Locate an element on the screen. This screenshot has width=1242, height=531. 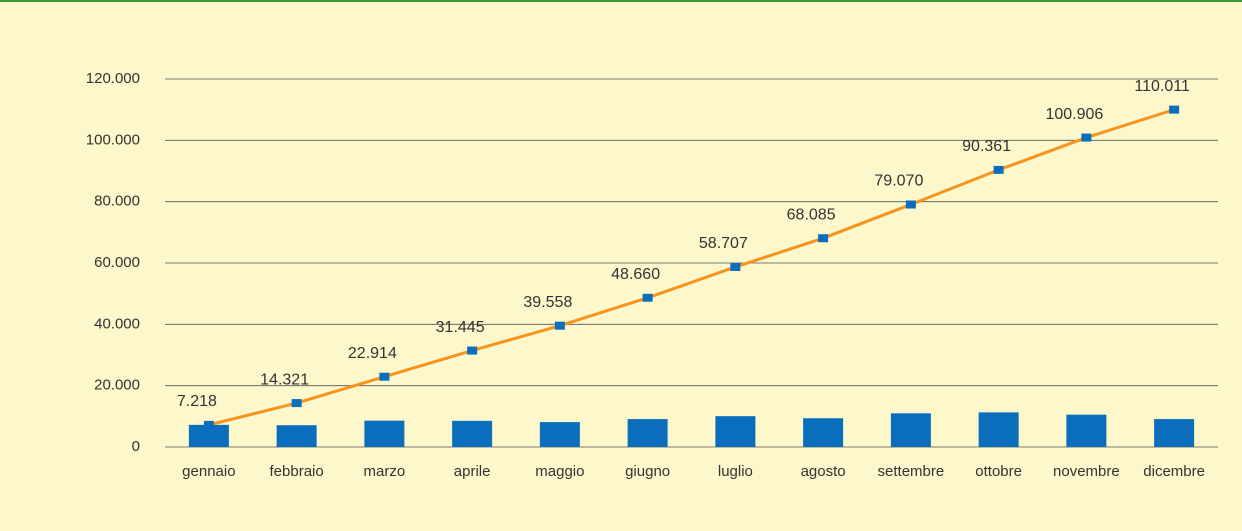
x-tick-label: agosto is located at coordinates (823, 471).